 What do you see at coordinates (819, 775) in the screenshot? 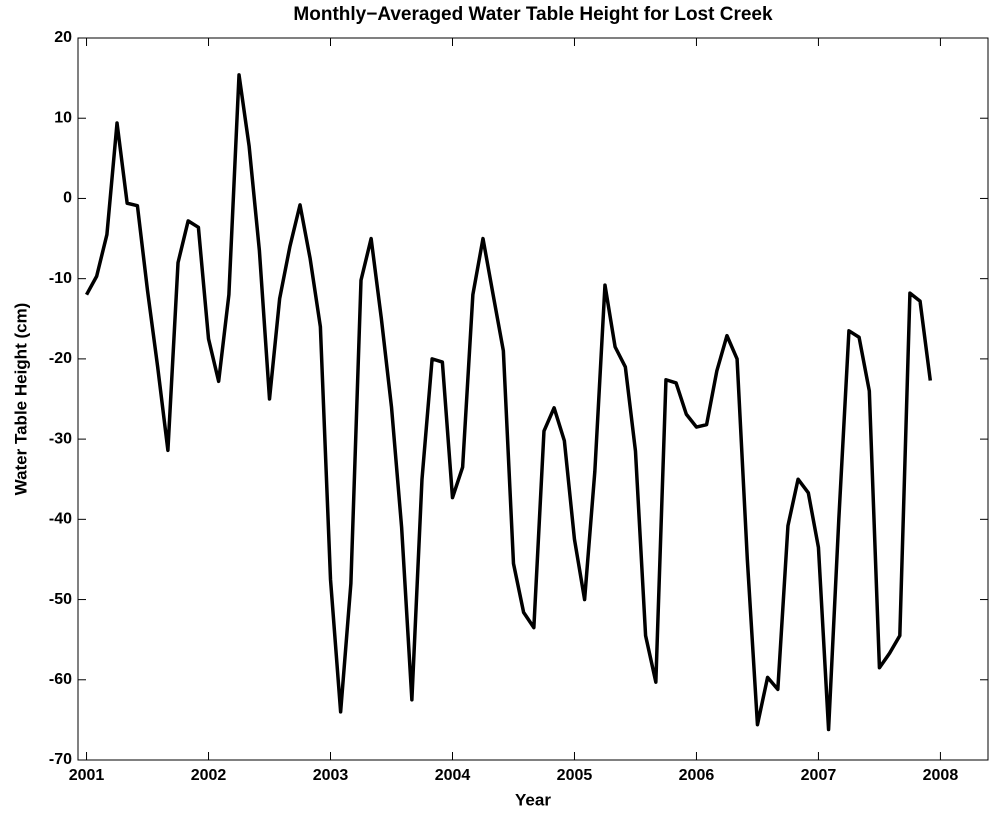
I see `x-tick-label: 2007` at bounding box center [819, 775].